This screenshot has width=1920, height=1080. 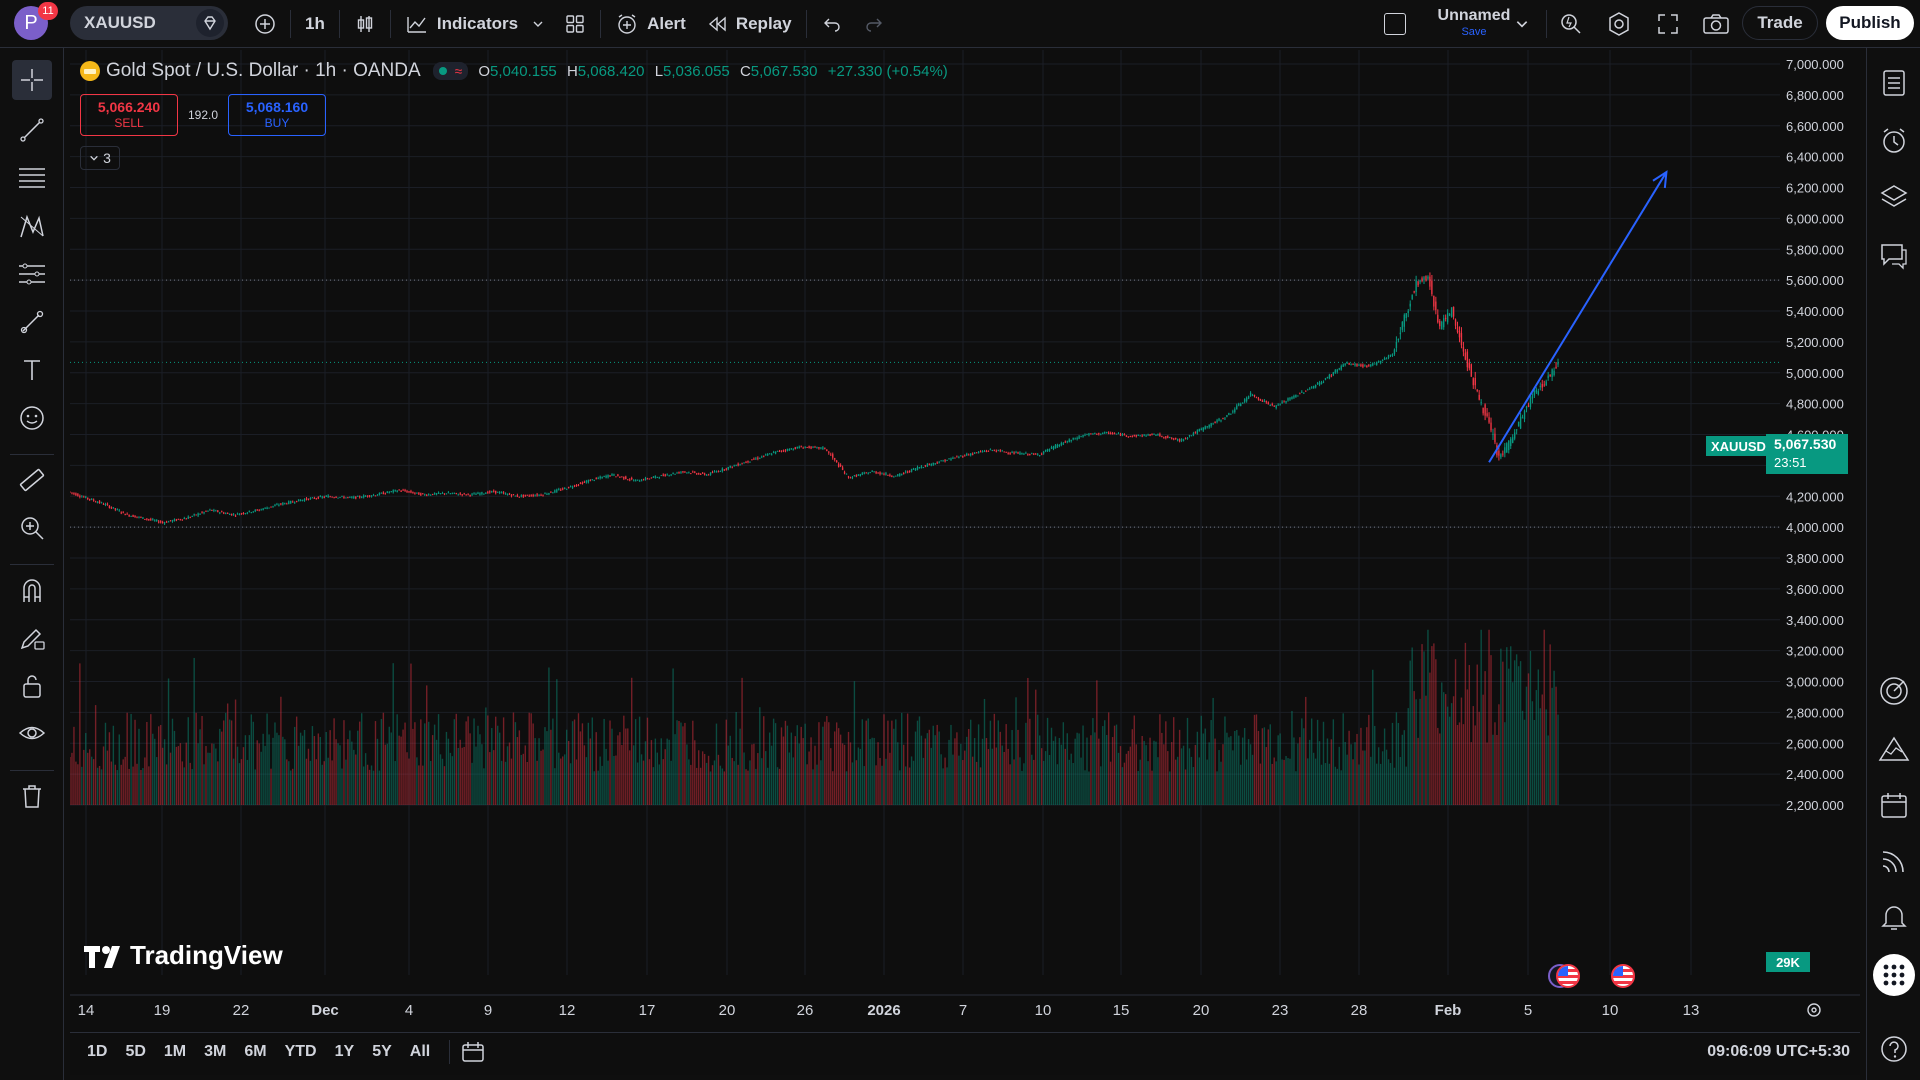 I want to click on remove-drawings-tool, so click(x=32, y=796).